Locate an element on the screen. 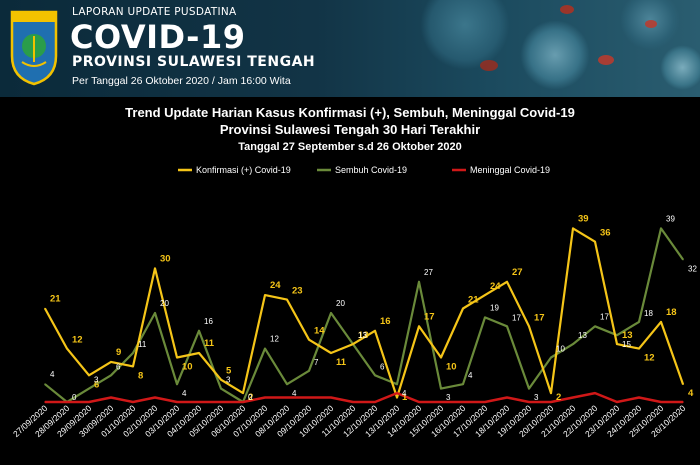  data-label: 6 is located at coordinates (118, 366).